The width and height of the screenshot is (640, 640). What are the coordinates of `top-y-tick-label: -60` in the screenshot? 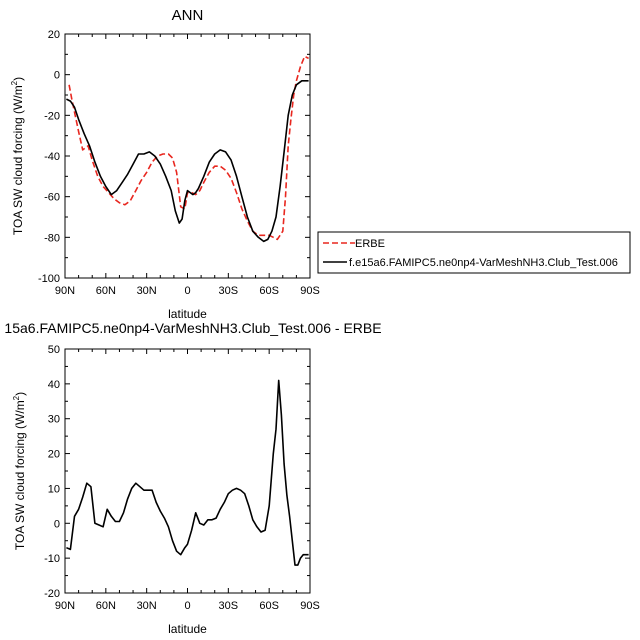 It's located at (52, 198).